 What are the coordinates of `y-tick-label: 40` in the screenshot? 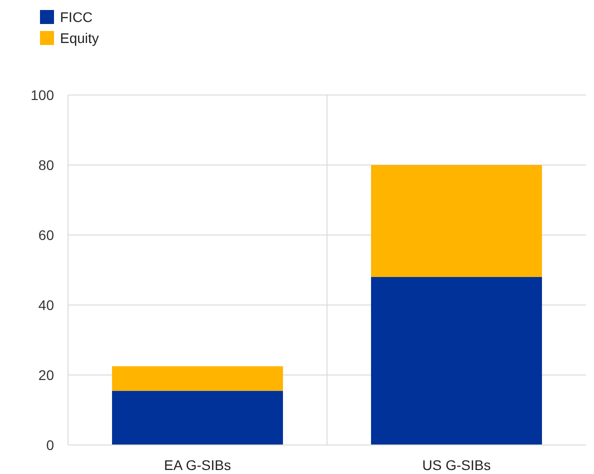 It's located at (46, 304).